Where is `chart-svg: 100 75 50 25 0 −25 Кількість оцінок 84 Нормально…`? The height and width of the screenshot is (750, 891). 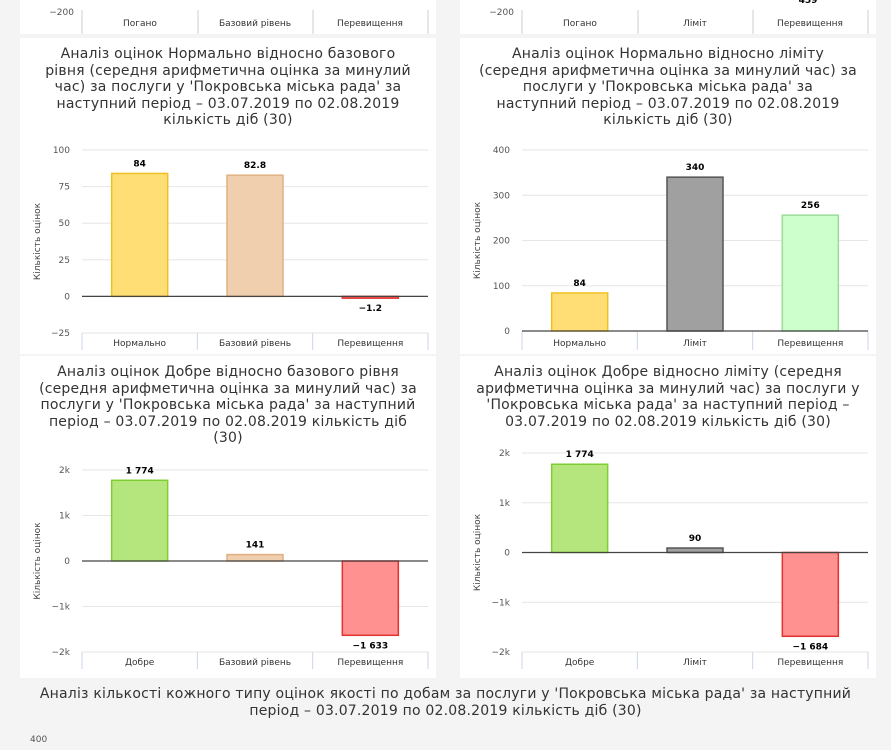 chart-svg: 100 75 50 25 0 −25 Кількість оцінок 84 Нормально… is located at coordinates (231, 248).